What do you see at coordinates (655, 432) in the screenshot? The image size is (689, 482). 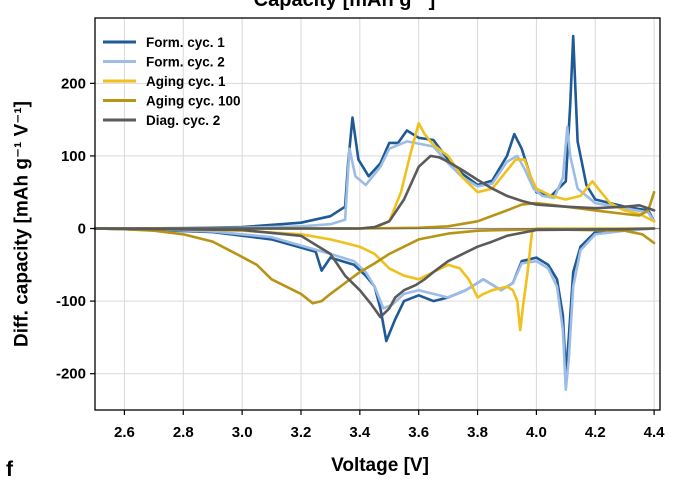 I see `x-tick-label: 4.4` at bounding box center [655, 432].